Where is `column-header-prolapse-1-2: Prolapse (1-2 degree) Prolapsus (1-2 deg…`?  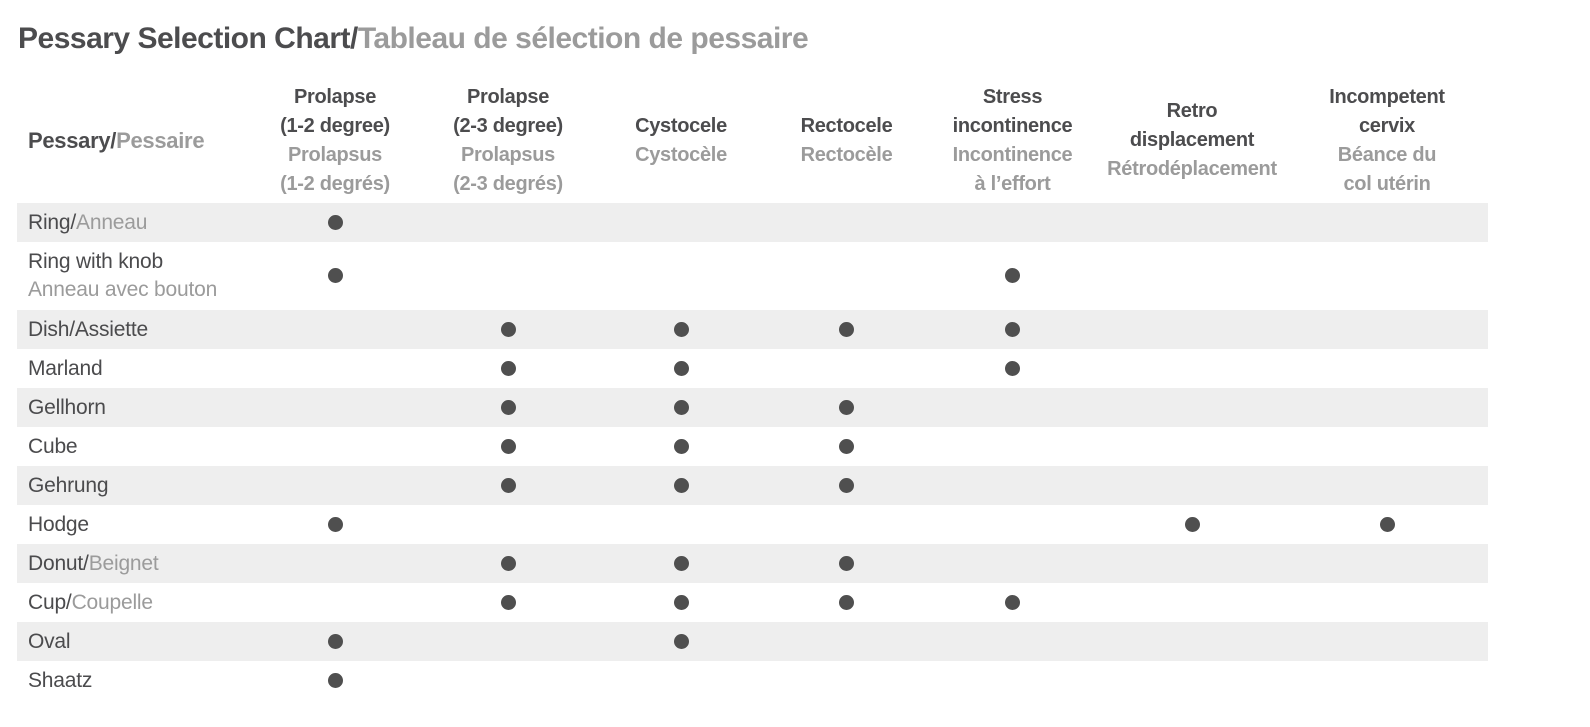 column-header-prolapse-1-2: Prolapse (1-2 degree) Prolapsus (1-2 deg… is located at coordinates (335, 140).